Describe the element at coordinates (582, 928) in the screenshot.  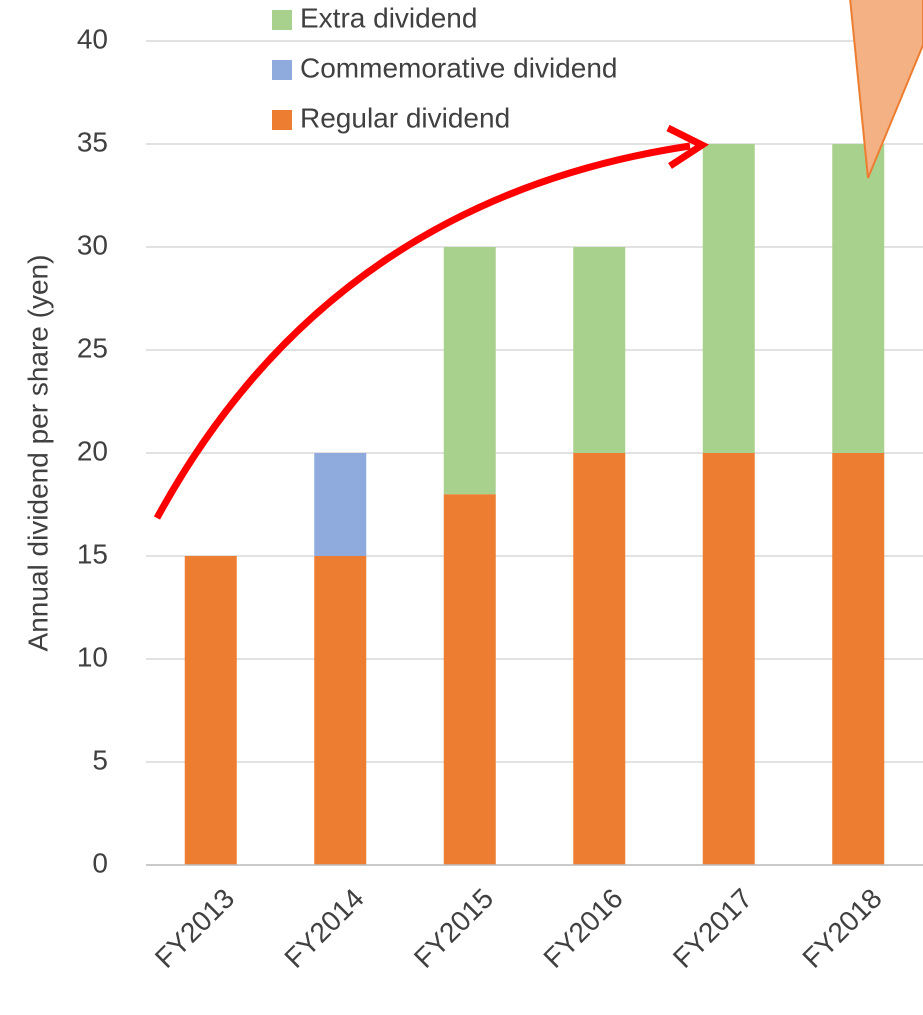
I see `x-tick-label: FY2016` at that location.